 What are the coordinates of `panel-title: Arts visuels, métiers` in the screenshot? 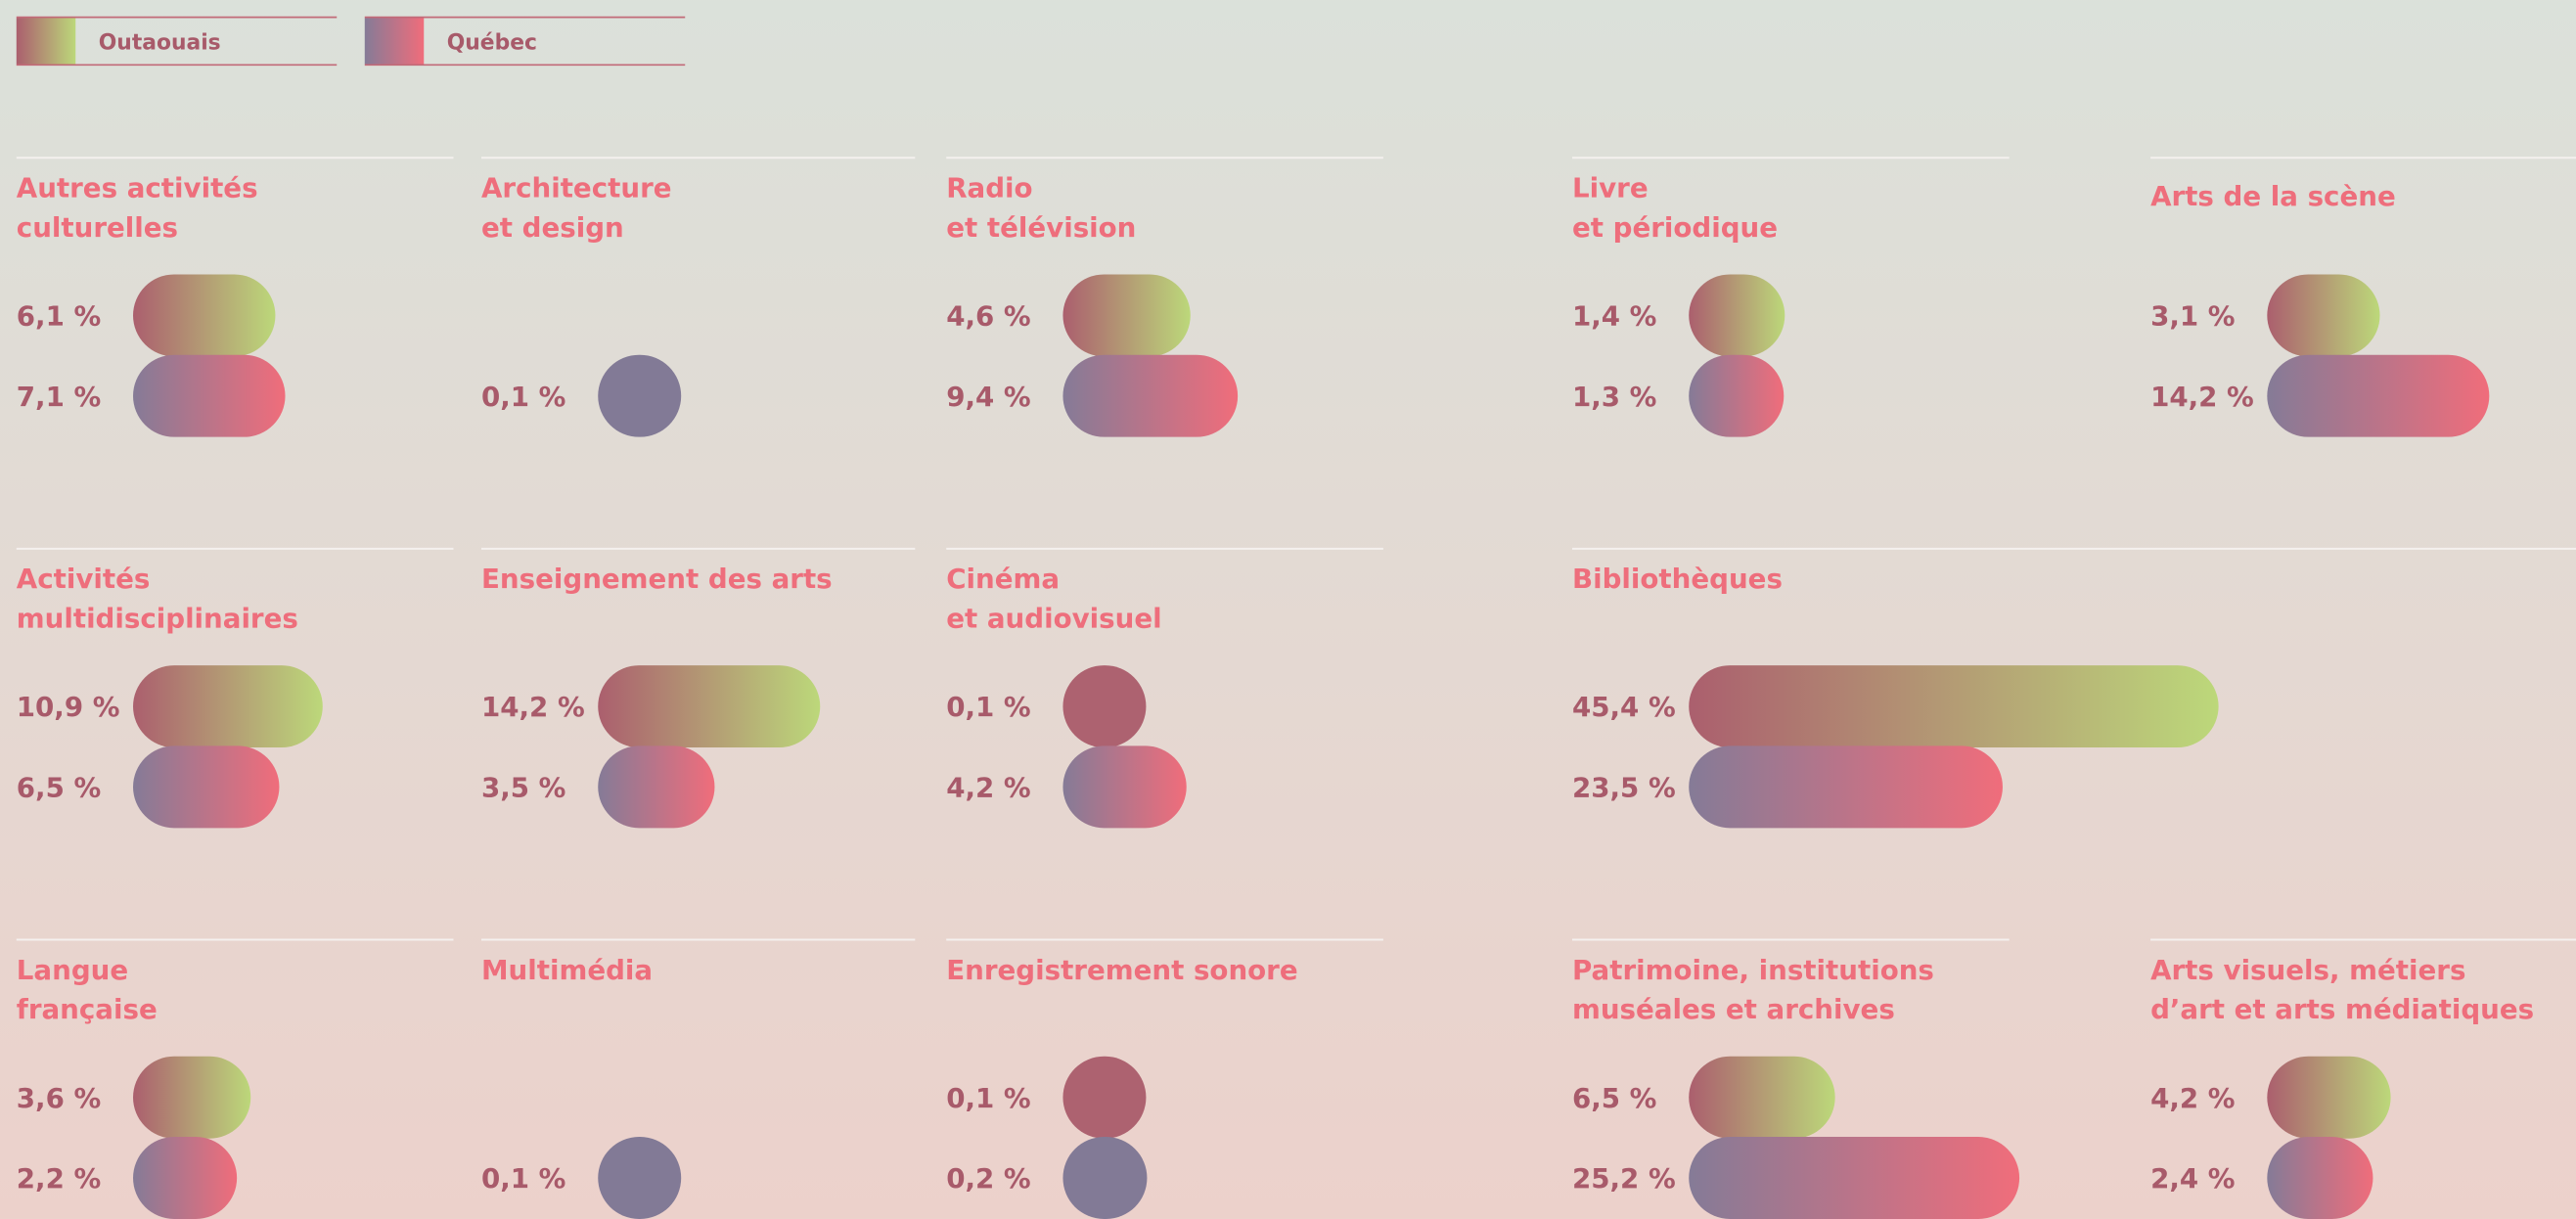 It's located at (2307, 970).